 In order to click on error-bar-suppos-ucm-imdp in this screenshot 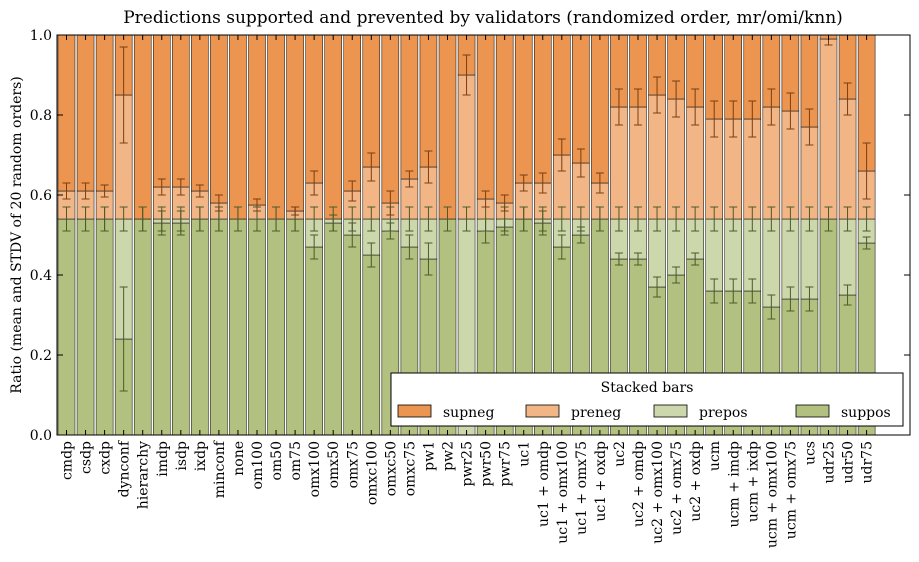, I will do `click(733, 291)`.